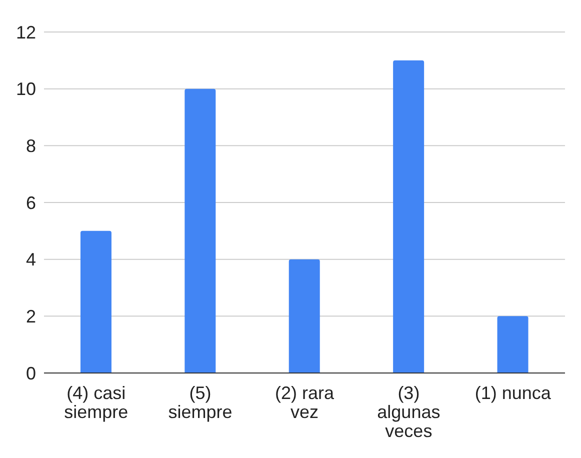  Describe the element at coordinates (513, 393) in the screenshot. I see `x-tick-label: (1) nunca` at that location.